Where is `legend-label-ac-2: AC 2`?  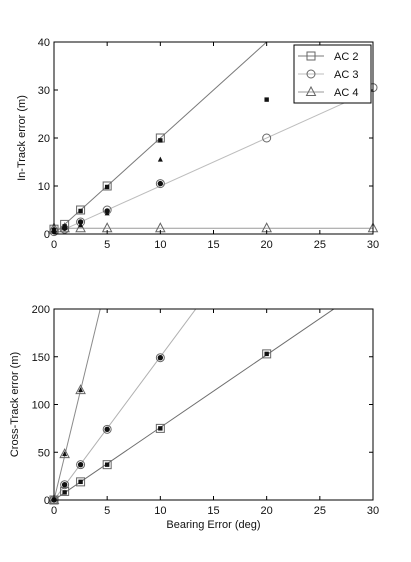
legend-label-ac-2: AC 2 is located at coordinates (346, 57).